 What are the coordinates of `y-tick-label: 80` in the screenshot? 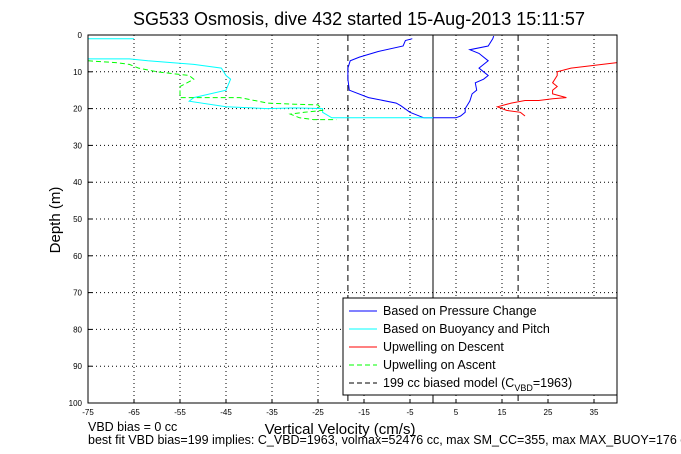 It's located at (77, 329).